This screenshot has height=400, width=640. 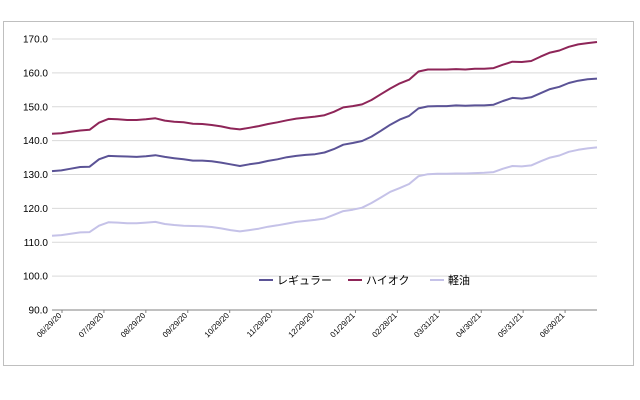 What do you see at coordinates (35, 40) in the screenshot?
I see `y-tick-label: 170.0` at bounding box center [35, 40].